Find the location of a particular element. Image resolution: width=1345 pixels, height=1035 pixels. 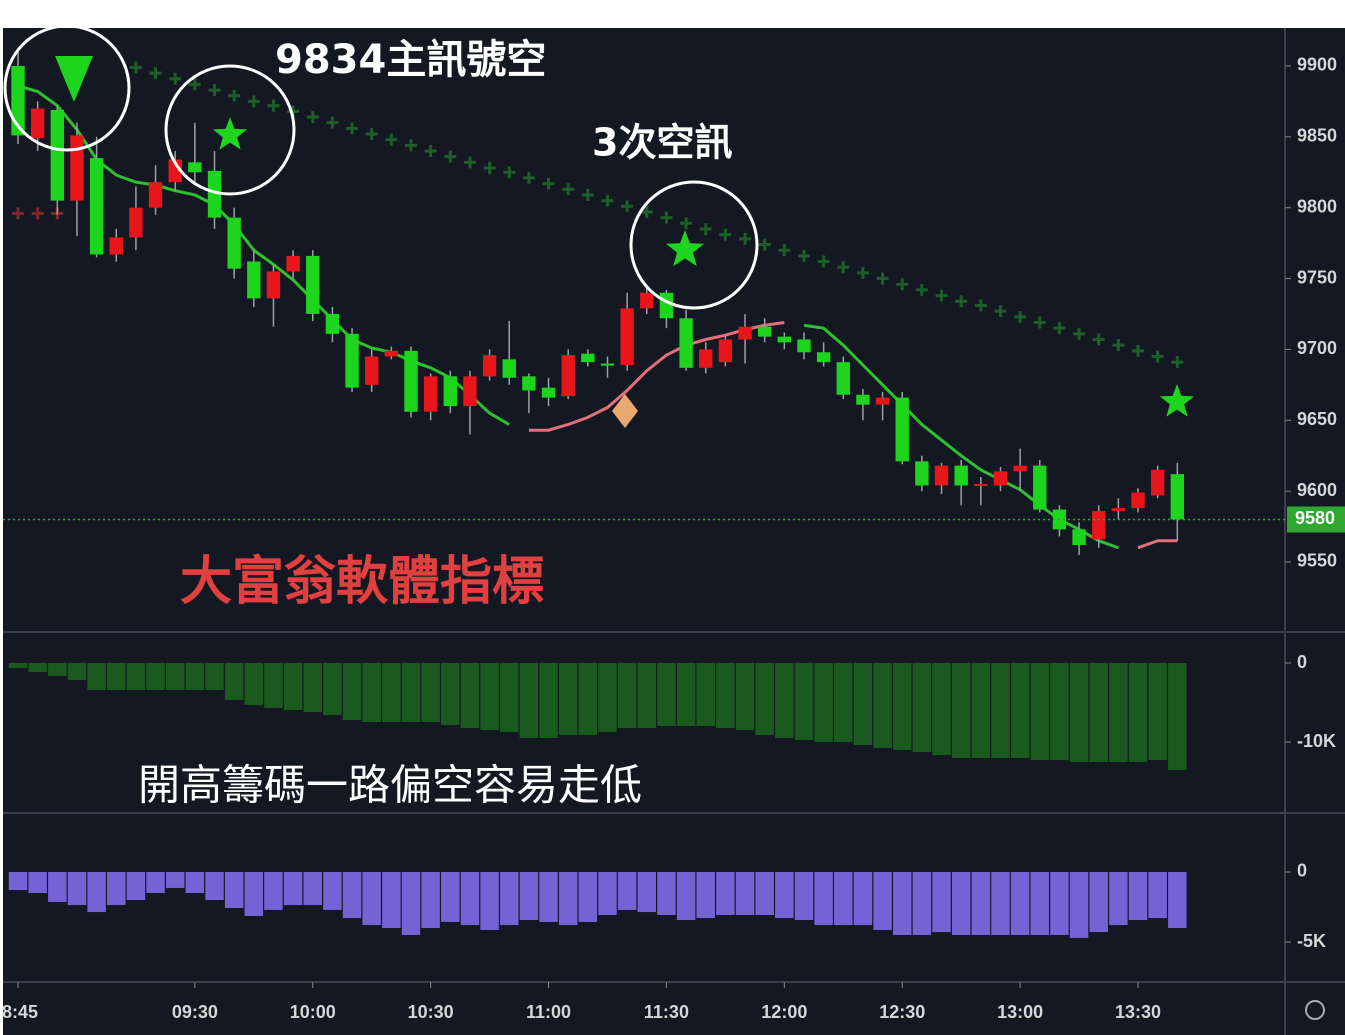

x-tick-label: 11:00 is located at coordinates (548, 1012).